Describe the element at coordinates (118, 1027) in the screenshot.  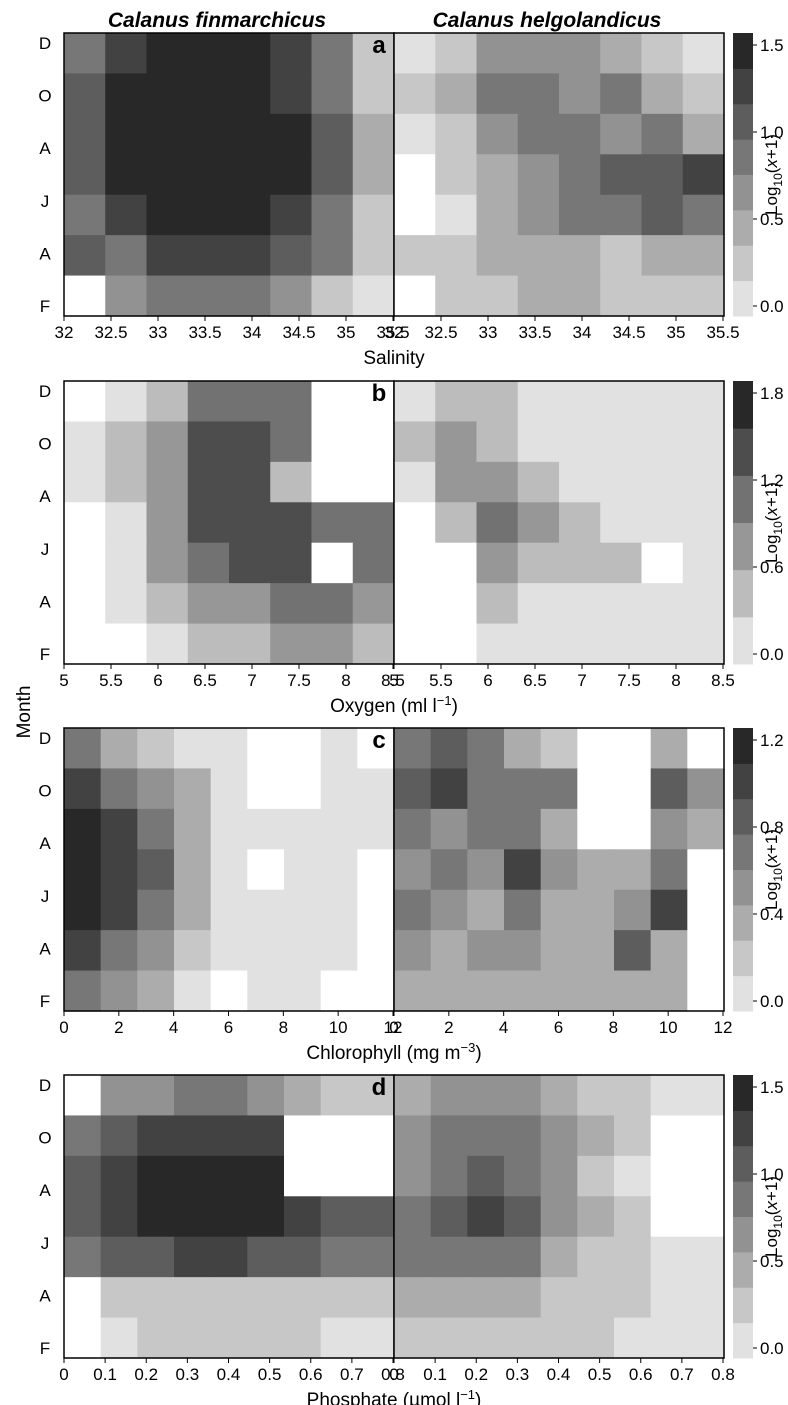
I see `x-tick-label: 2` at that location.